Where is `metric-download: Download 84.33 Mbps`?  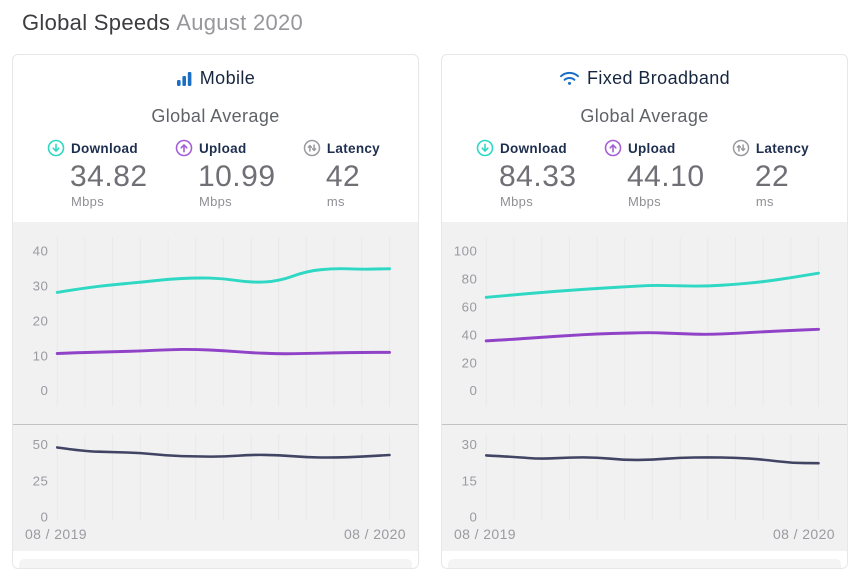
metric-download: Download 84.33 Mbps is located at coordinates (526, 174).